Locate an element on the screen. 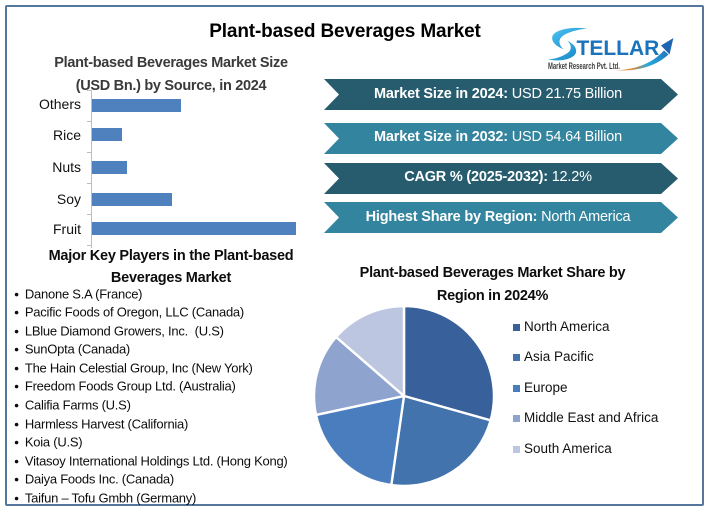 This screenshot has width=711, height=513. svg-text: TELLAR is located at coordinates (618, 48).